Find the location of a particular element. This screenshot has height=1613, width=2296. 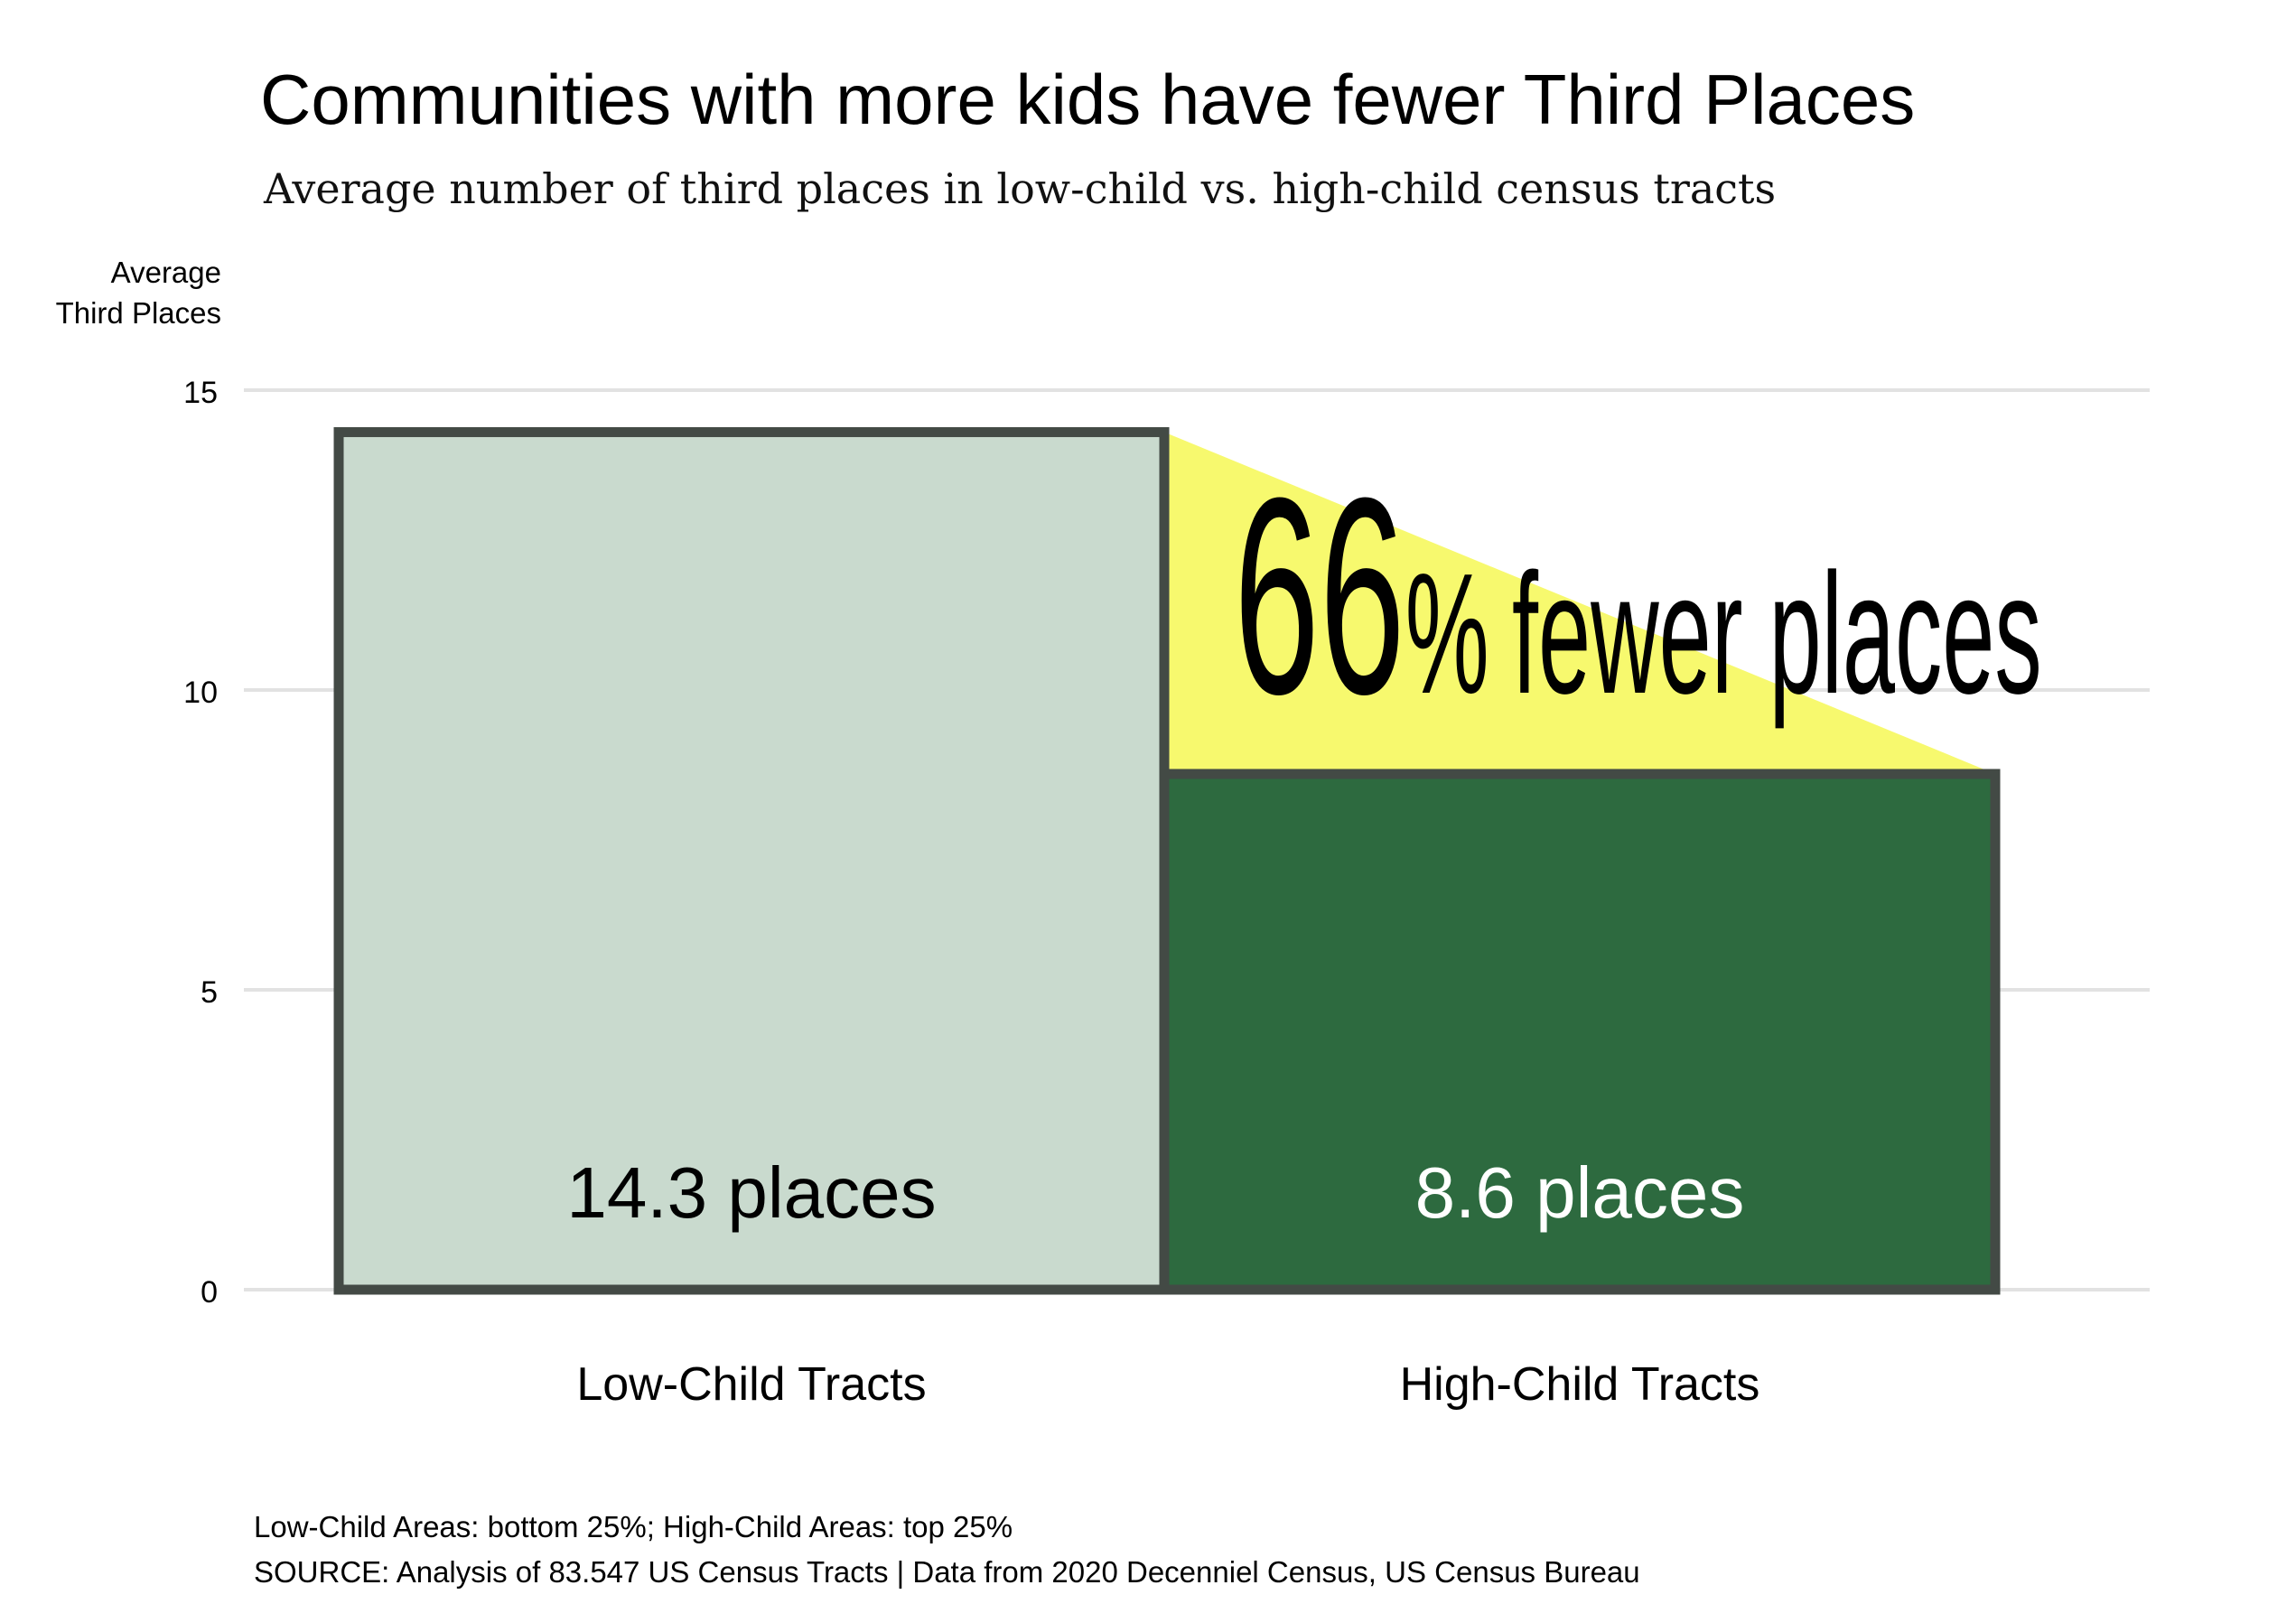

x-tick-label: Low-Child Tracts is located at coordinates (751, 1384).